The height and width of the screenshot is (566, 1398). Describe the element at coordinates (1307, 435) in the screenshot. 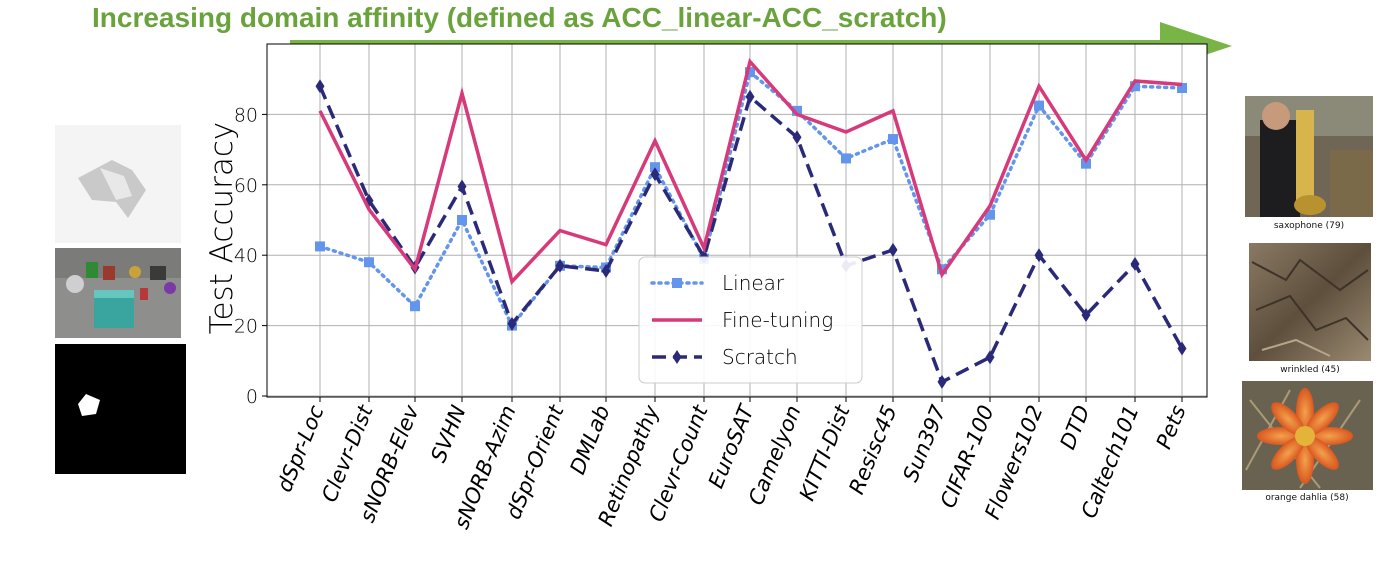

I see `orange-dahlia-photo` at that location.